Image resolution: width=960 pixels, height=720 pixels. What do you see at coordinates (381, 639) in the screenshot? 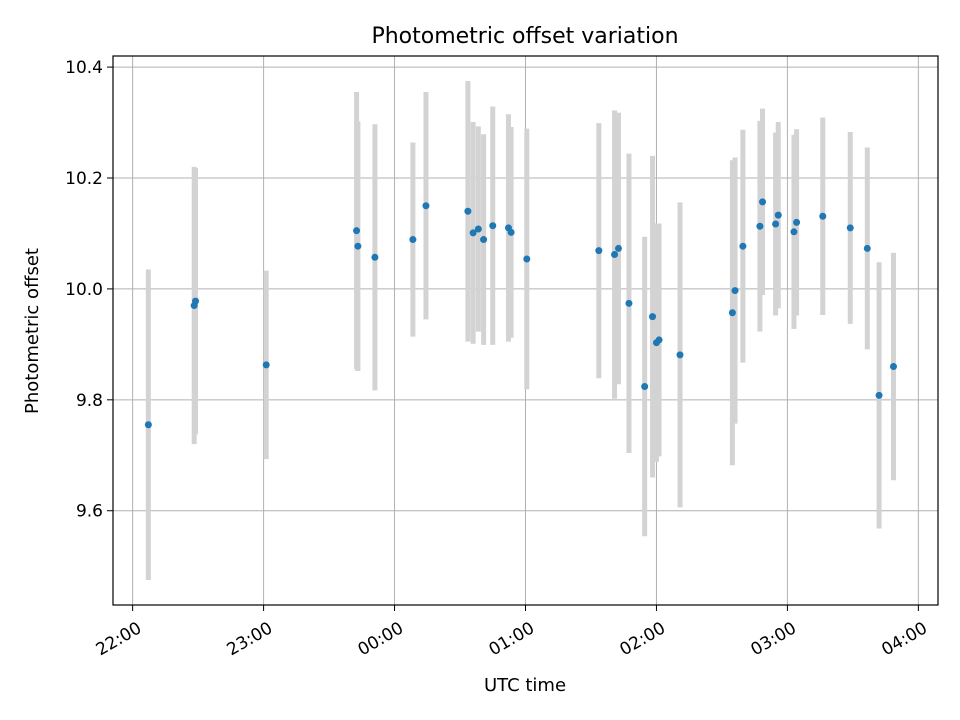
I see `x-tick-label: 00:00` at bounding box center [381, 639].